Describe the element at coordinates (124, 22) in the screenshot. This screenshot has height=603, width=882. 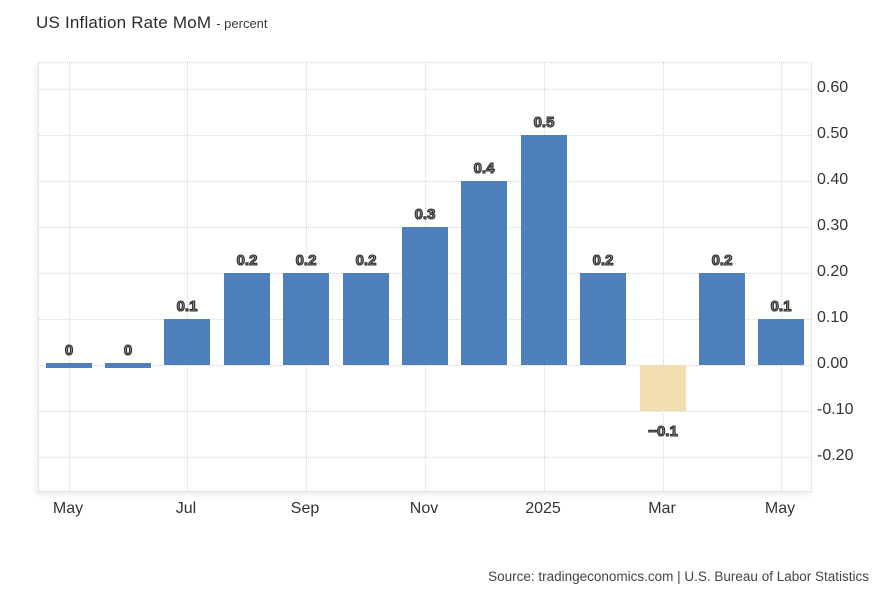
I see `chart-title: US Inflation Rate MoM` at that location.